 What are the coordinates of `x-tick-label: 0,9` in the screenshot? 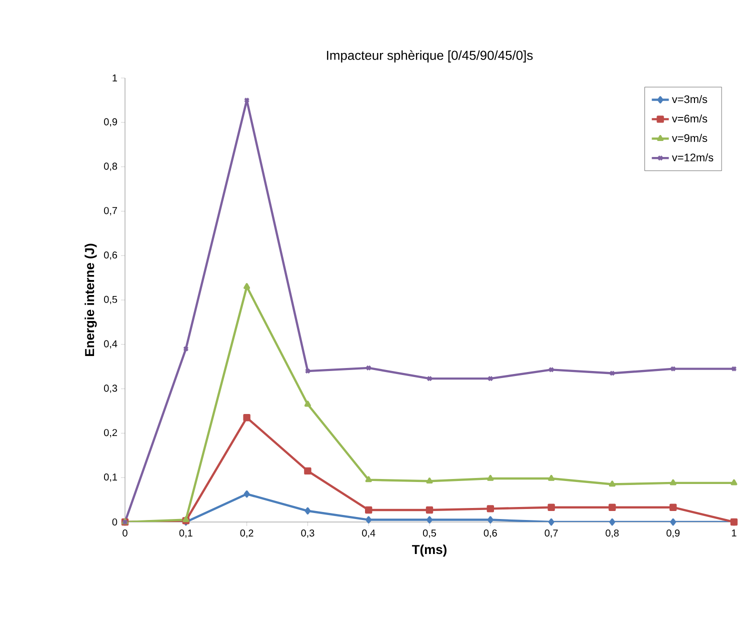 It's located at (673, 534).